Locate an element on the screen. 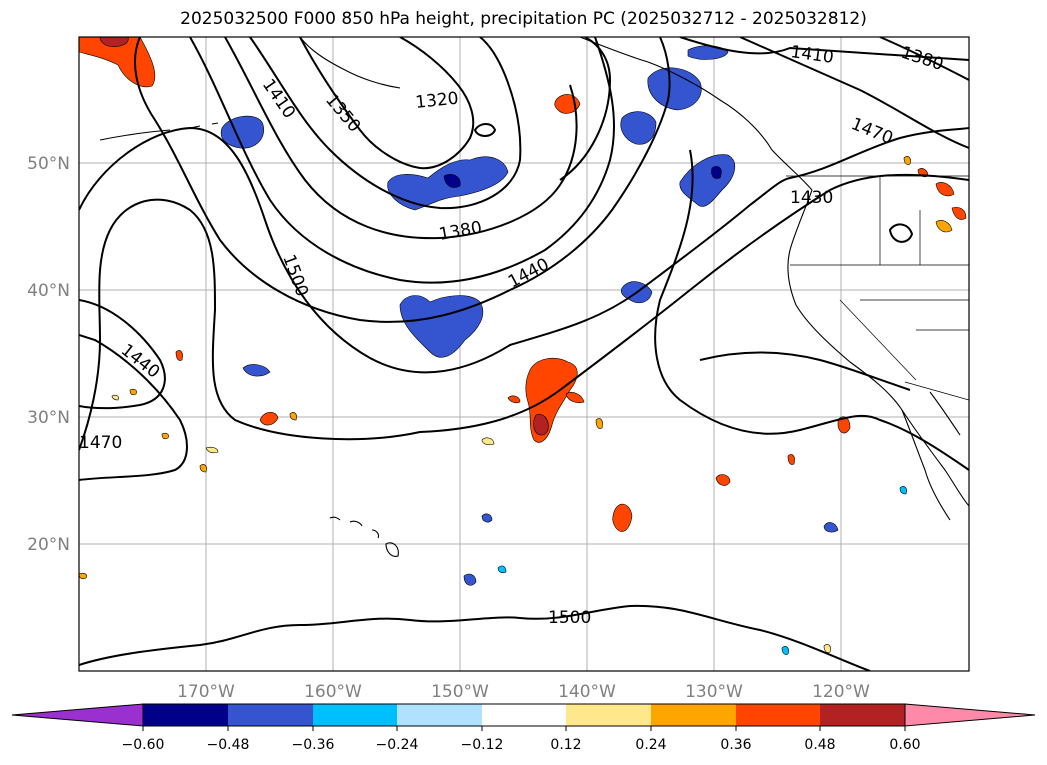 The height and width of the screenshot is (765, 1047). contour-label: 1320 is located at coordinates (436, 101).